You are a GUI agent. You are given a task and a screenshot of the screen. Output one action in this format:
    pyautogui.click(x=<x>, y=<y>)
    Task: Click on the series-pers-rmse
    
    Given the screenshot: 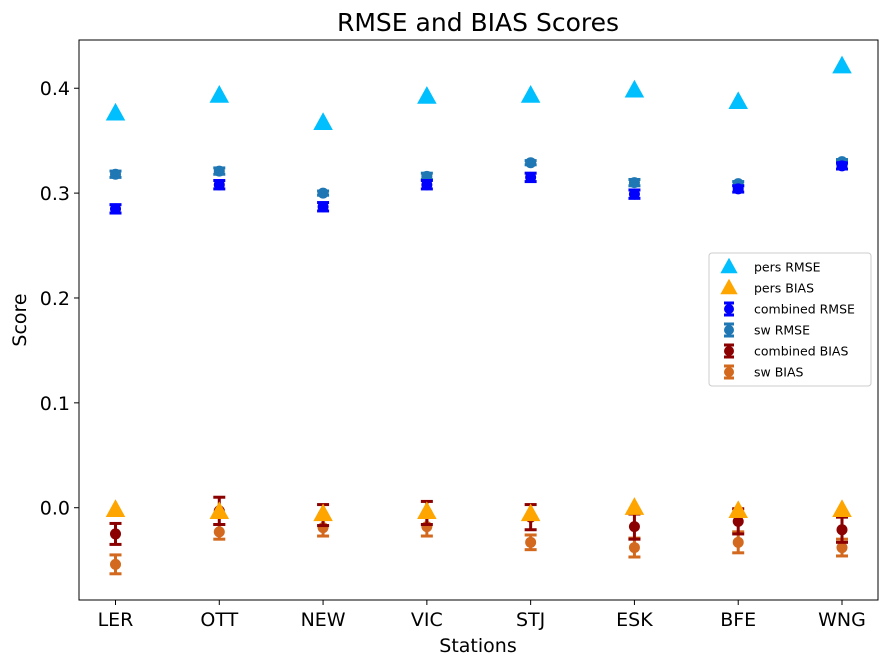 What is the action you would take?
    pyautogui.click(x=478, y=92)
    